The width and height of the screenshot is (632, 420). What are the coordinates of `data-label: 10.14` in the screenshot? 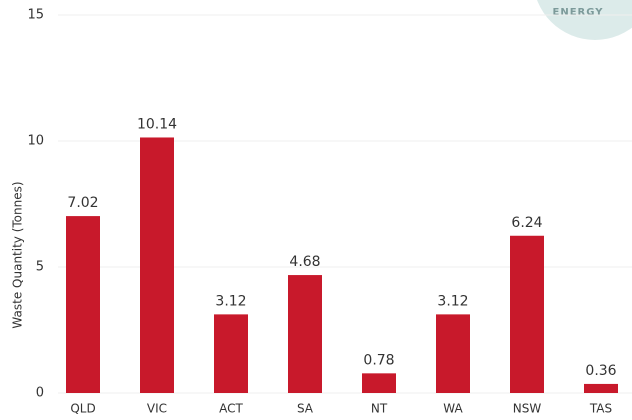 It's located at (157, 124).